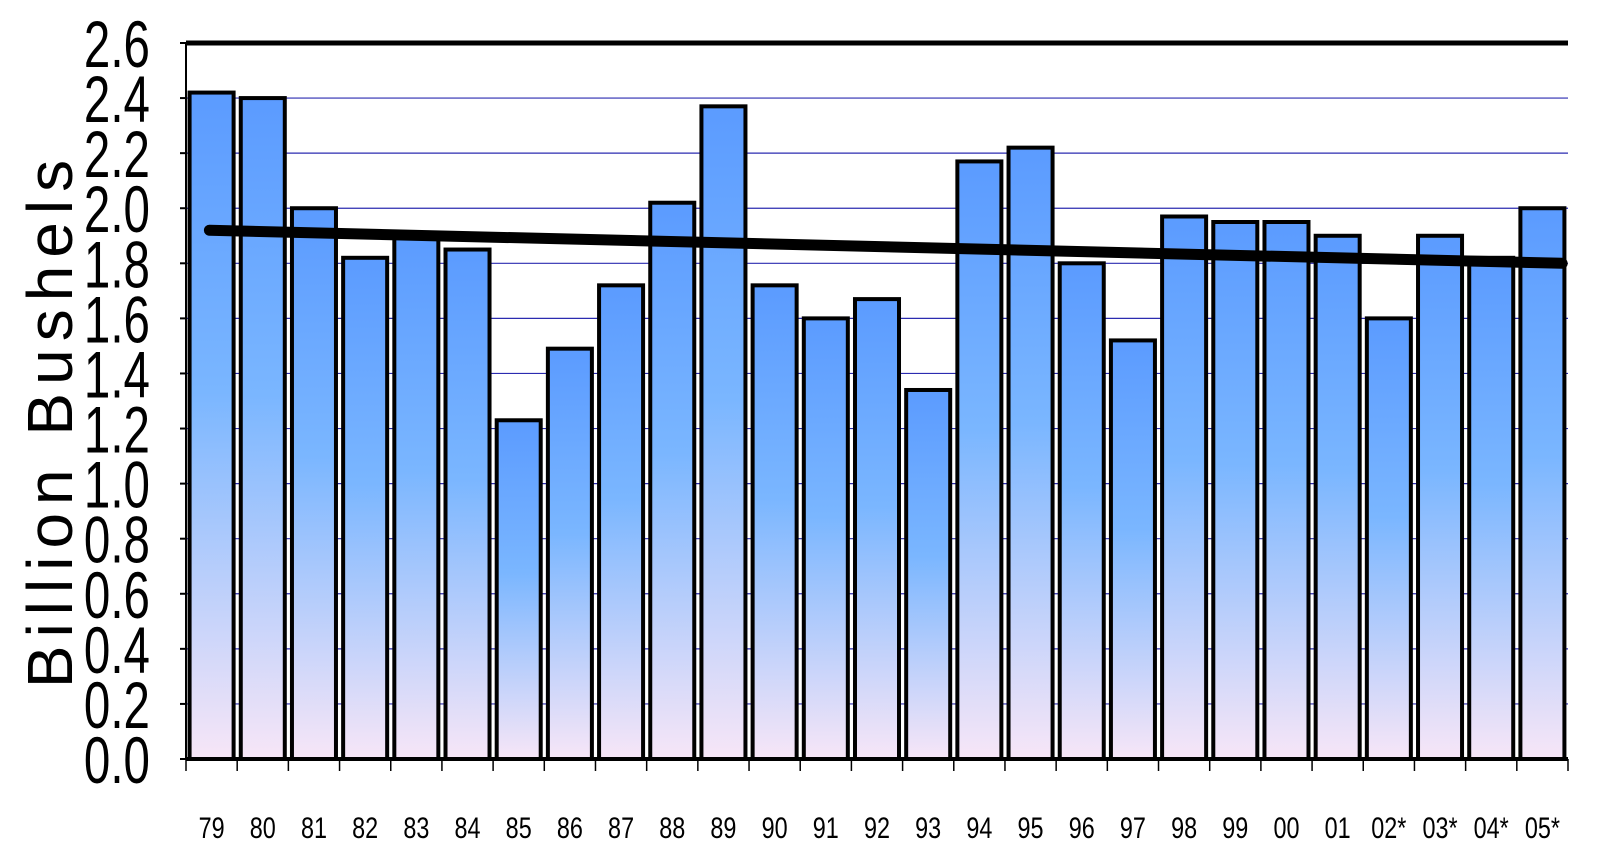 This screenshot has height=865, width=1608. I want to click on y-tick-label: 0.4, so click(117, 650).